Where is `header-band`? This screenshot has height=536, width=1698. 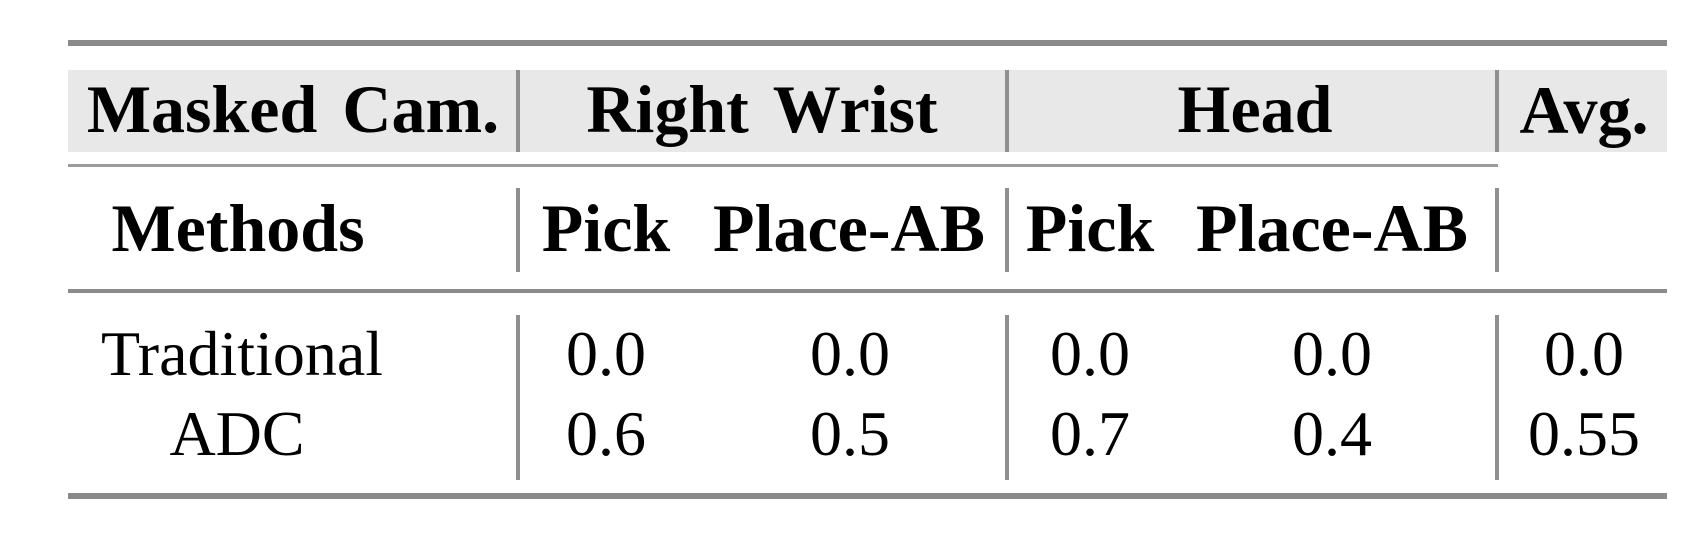 header-band is located at coordinates (867, 111).